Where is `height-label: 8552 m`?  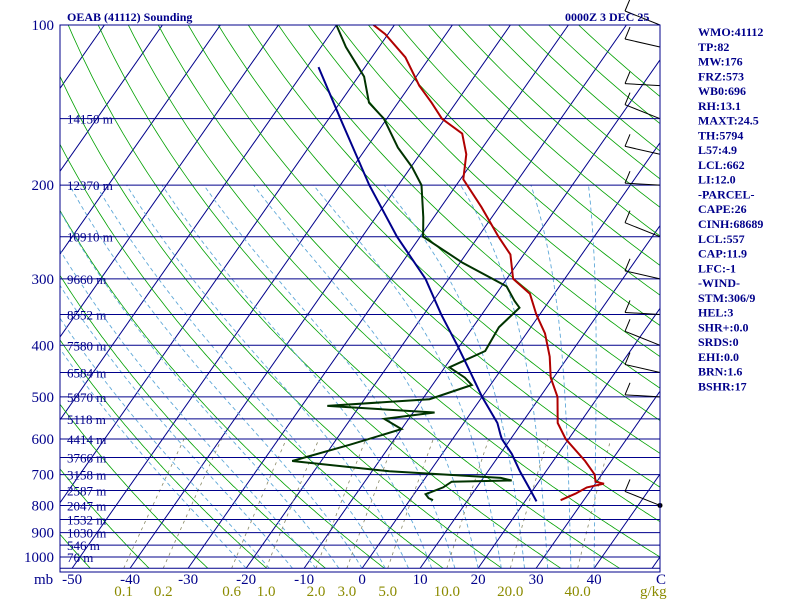 height-label: 8552 m is located at coordinates (86, 314).